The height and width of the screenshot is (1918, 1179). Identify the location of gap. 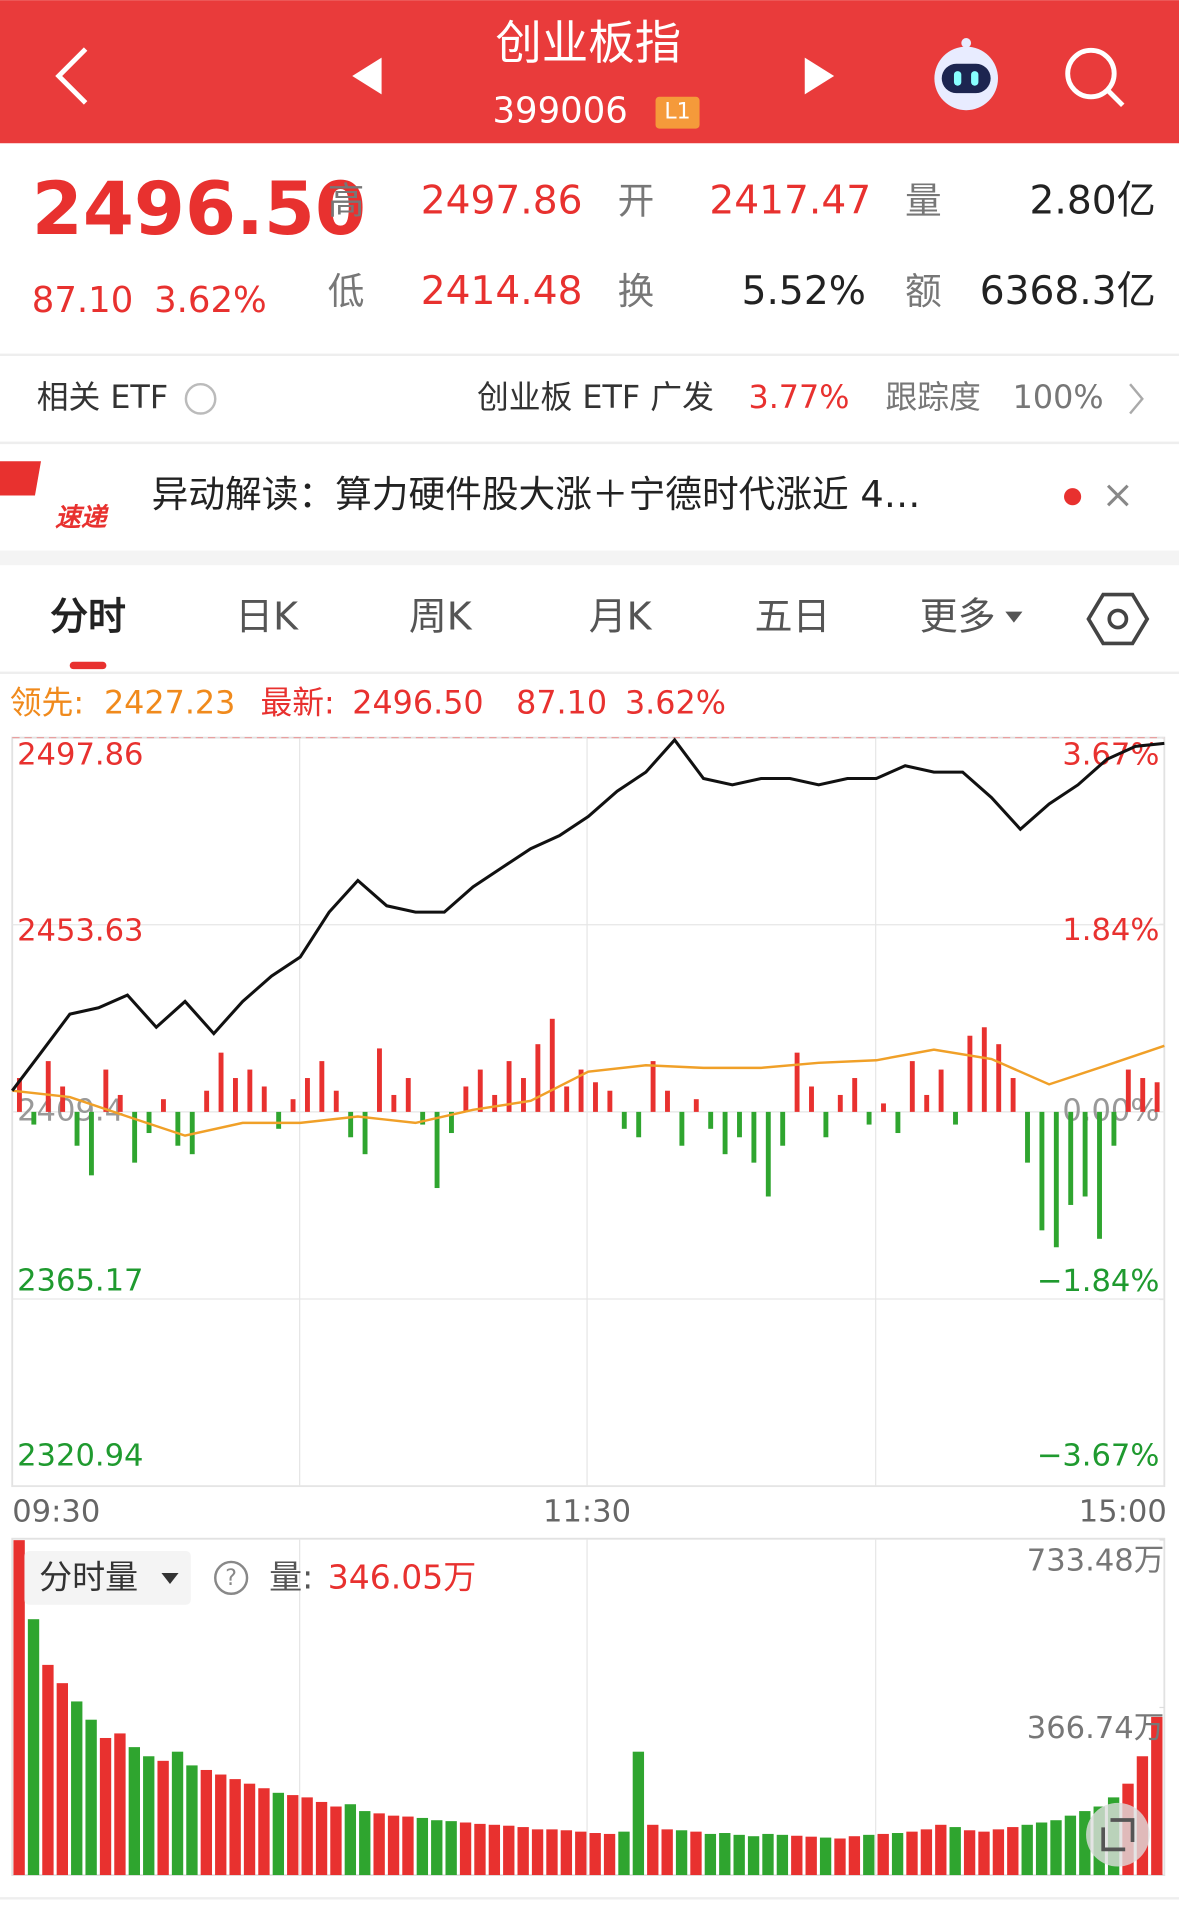
(589, 558).